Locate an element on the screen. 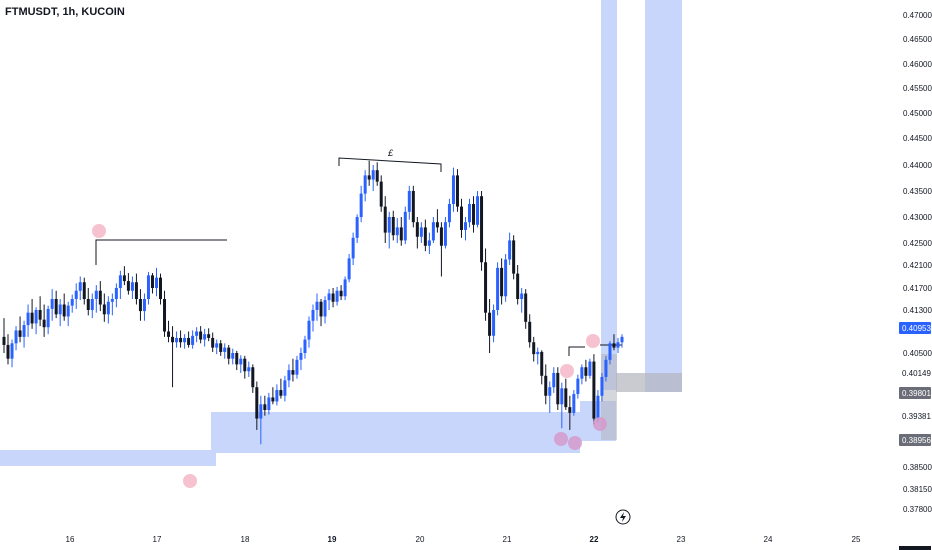  price-tick-label: 0.37800 is located at coordinates (917, 509).